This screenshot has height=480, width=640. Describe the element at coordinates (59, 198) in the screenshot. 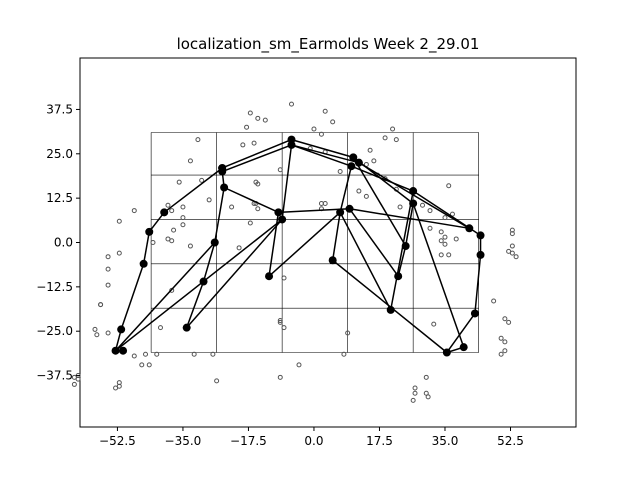

I see `y-tick-label: 12.5` at that location.